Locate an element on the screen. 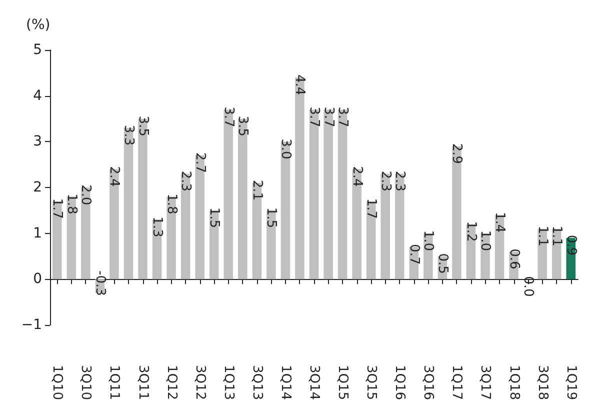 Image resolution: width=597 pixels, height=412 pixels. data-label: 4.4 is located at coordinates (300, 85).